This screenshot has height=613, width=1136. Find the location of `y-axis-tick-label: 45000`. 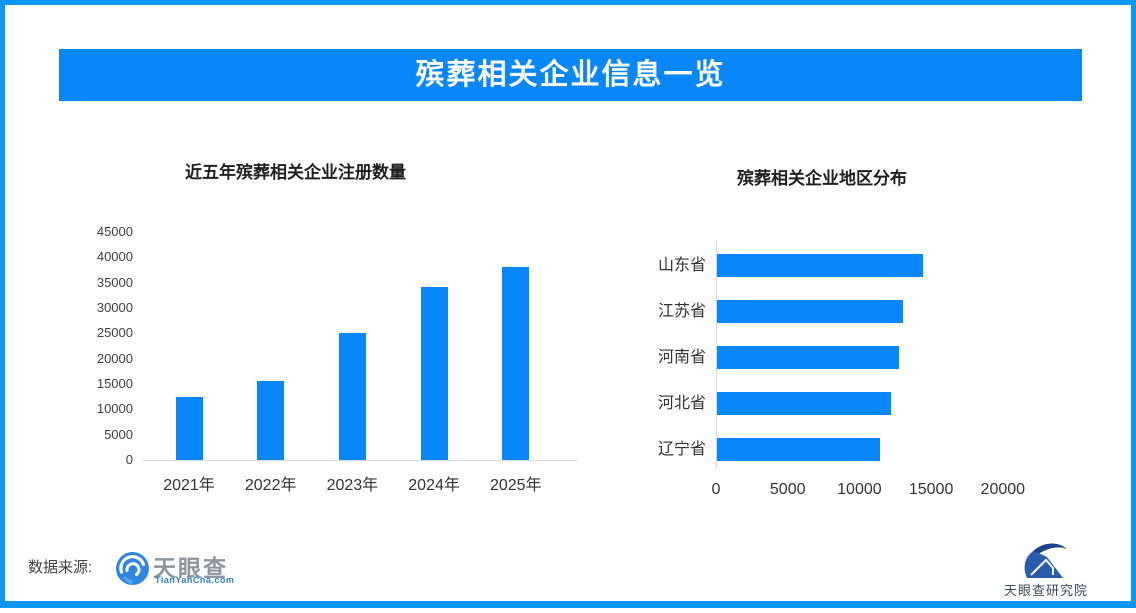

y-axis-tick-label: 45000 is located at coordinates (114, 231).